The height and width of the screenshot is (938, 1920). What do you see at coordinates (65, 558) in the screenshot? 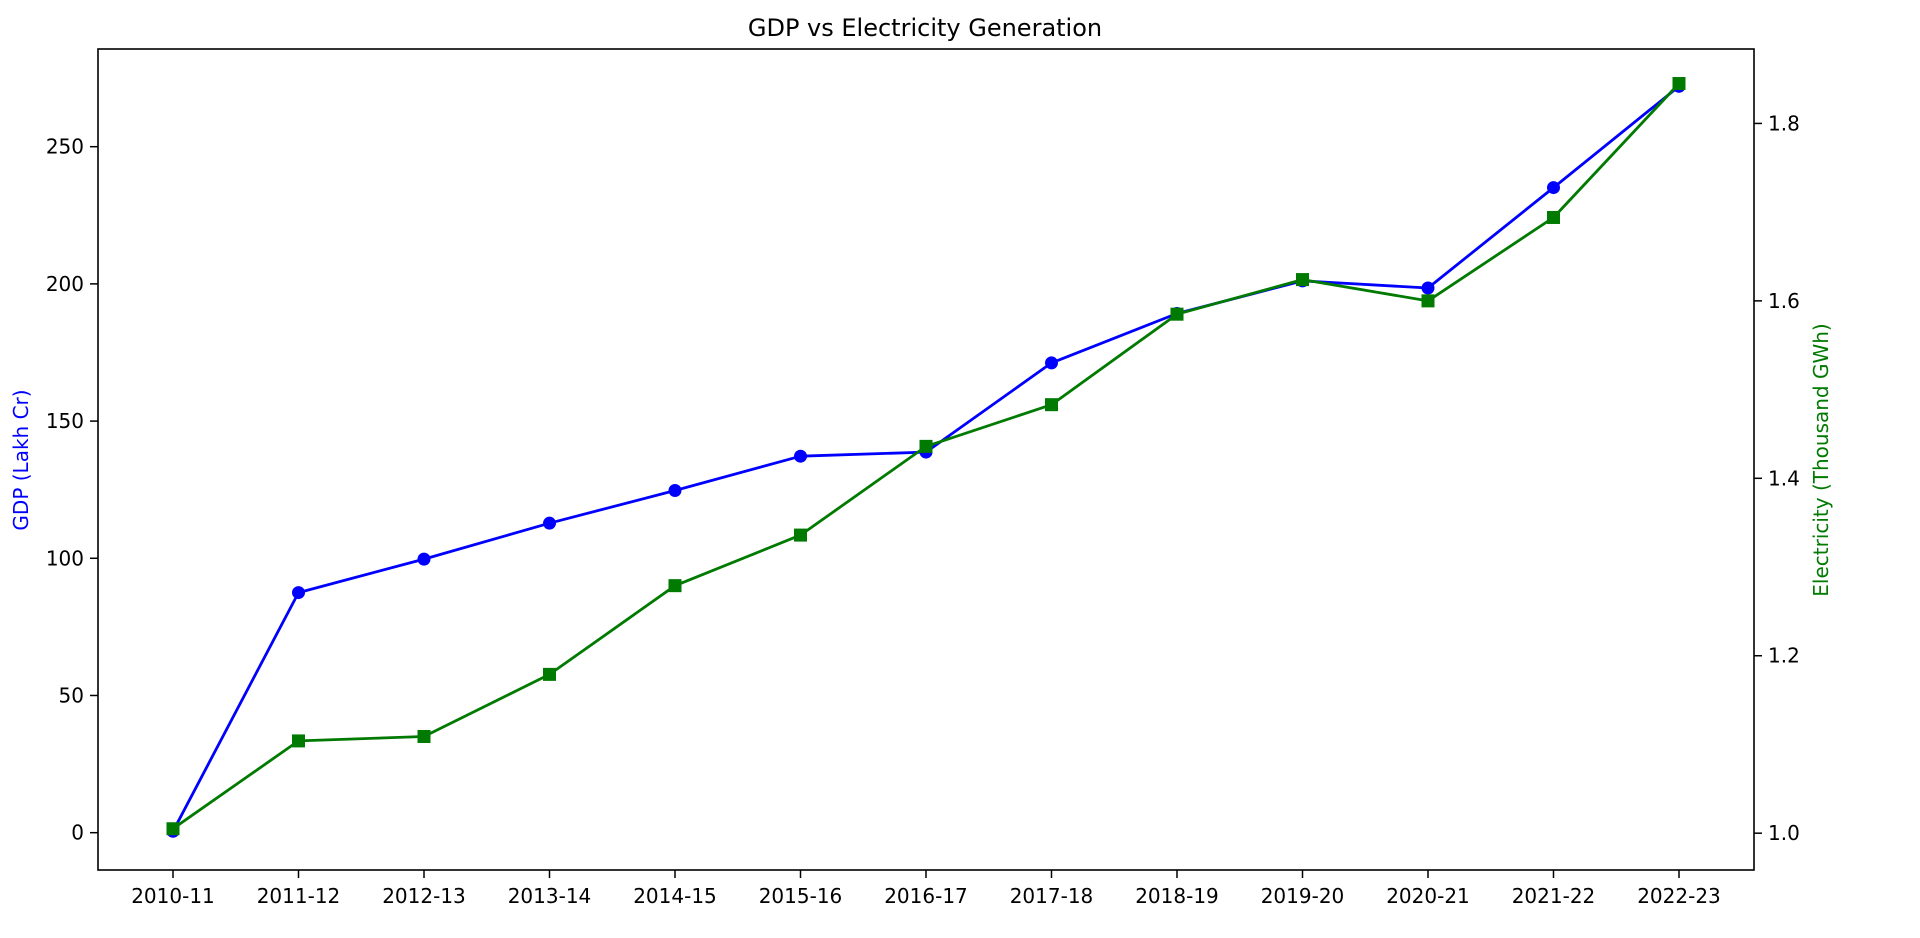
I see `left-y-tick-label: 100` at bounding box center [65, 558].